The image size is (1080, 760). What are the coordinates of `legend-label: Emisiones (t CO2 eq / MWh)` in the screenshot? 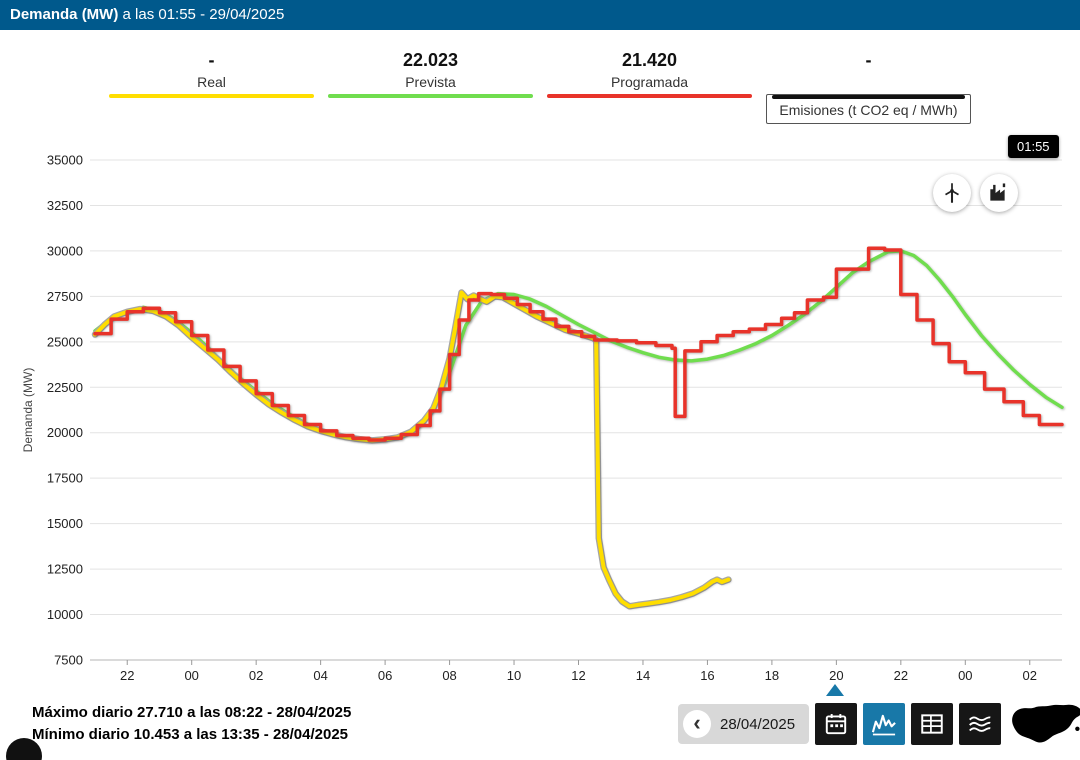 It's located at (868, 110).